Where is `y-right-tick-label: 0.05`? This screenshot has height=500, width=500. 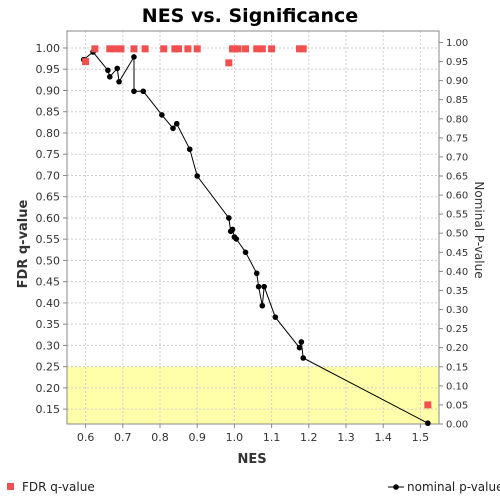
y-right-tick-label: 0.05 is located at coordinates (457, 405).